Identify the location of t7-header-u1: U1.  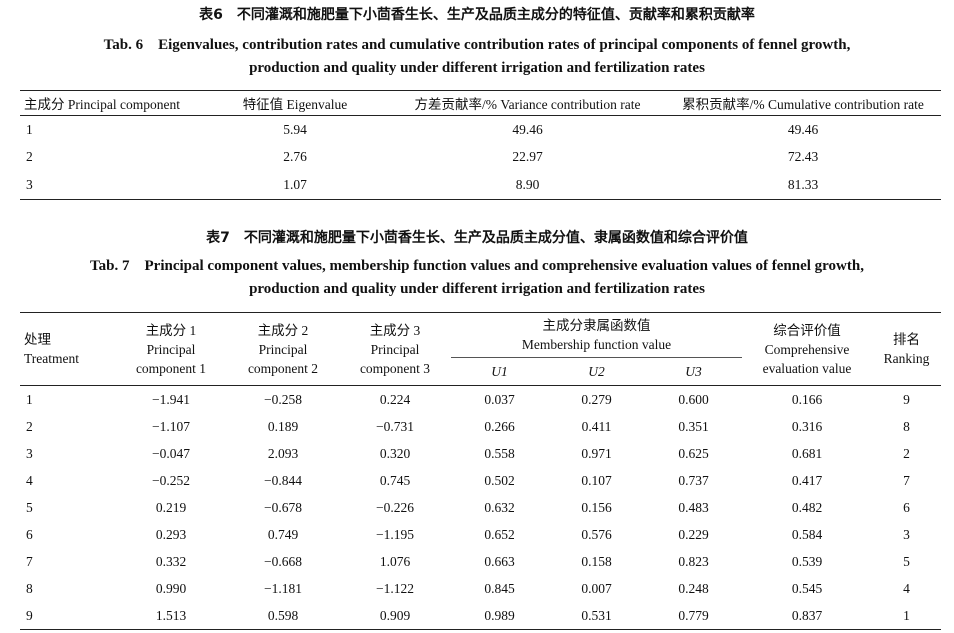
(499, 371).